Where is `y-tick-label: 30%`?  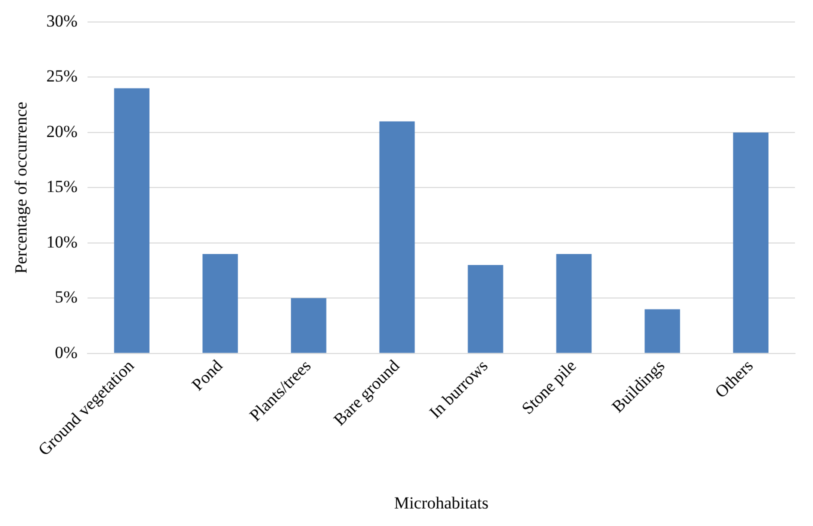 y-tick-label: 30% is located at coordinates (62, 20).